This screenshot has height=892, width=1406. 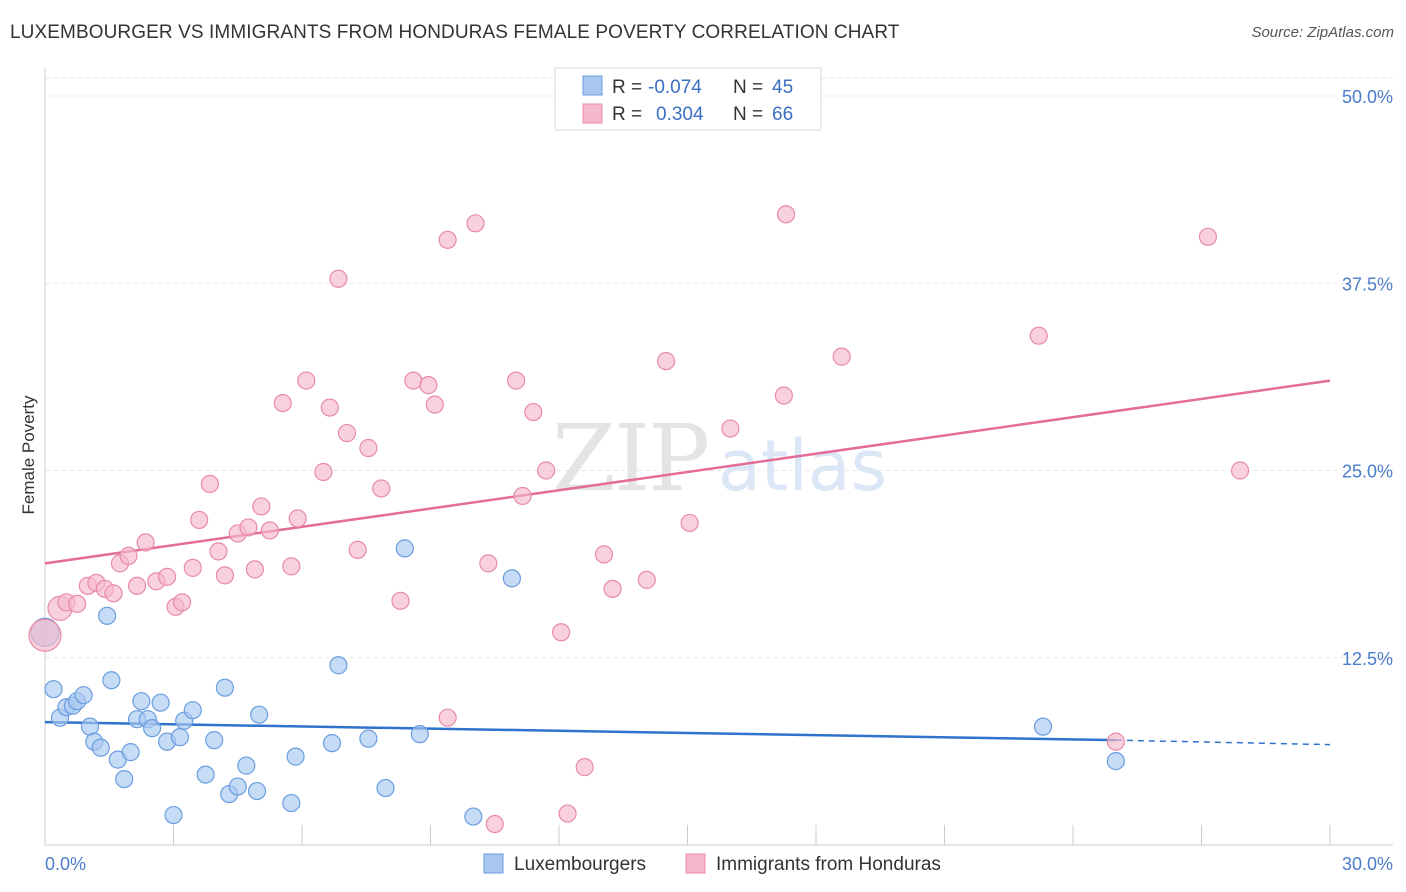 I want to click on source-label: Source: ZipAtlas.com, so click(x=1322, y=32).